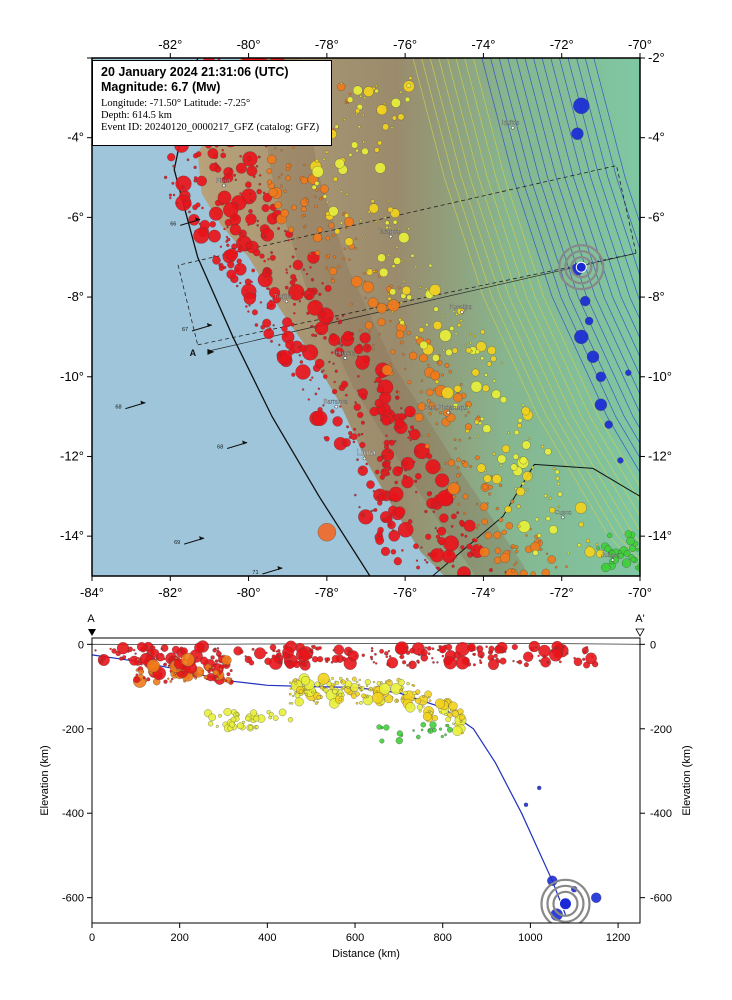  Describe the element at coordinates (581, 267) in the screenshot. I see `epicenter-marker` at that location.